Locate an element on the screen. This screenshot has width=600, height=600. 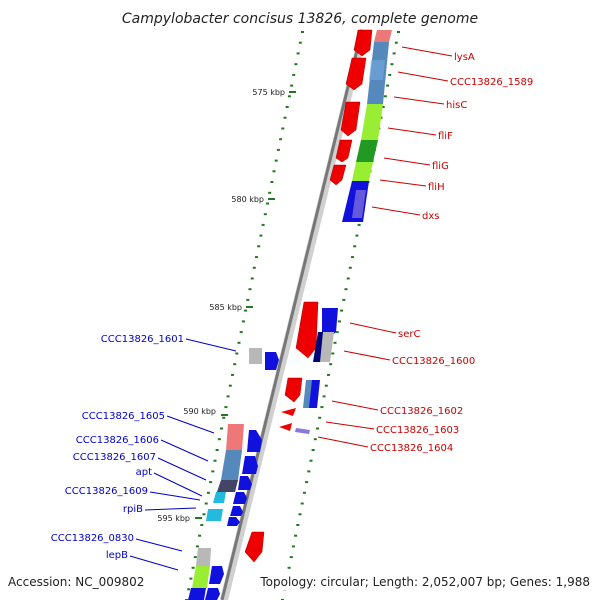
gene-arrow-red-b is located at coordinates (338, 175).